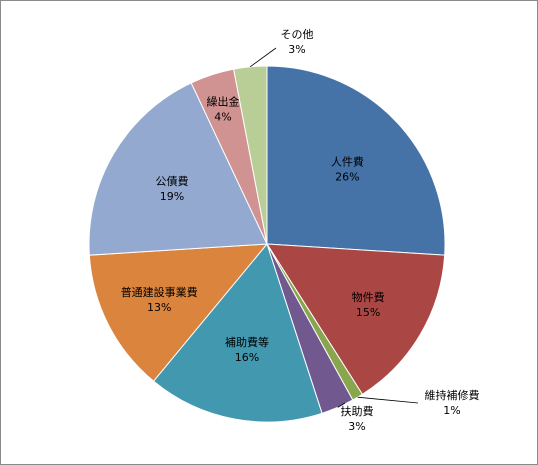  I want to click on slice-label-5: 補助費等, so click(247, 342).